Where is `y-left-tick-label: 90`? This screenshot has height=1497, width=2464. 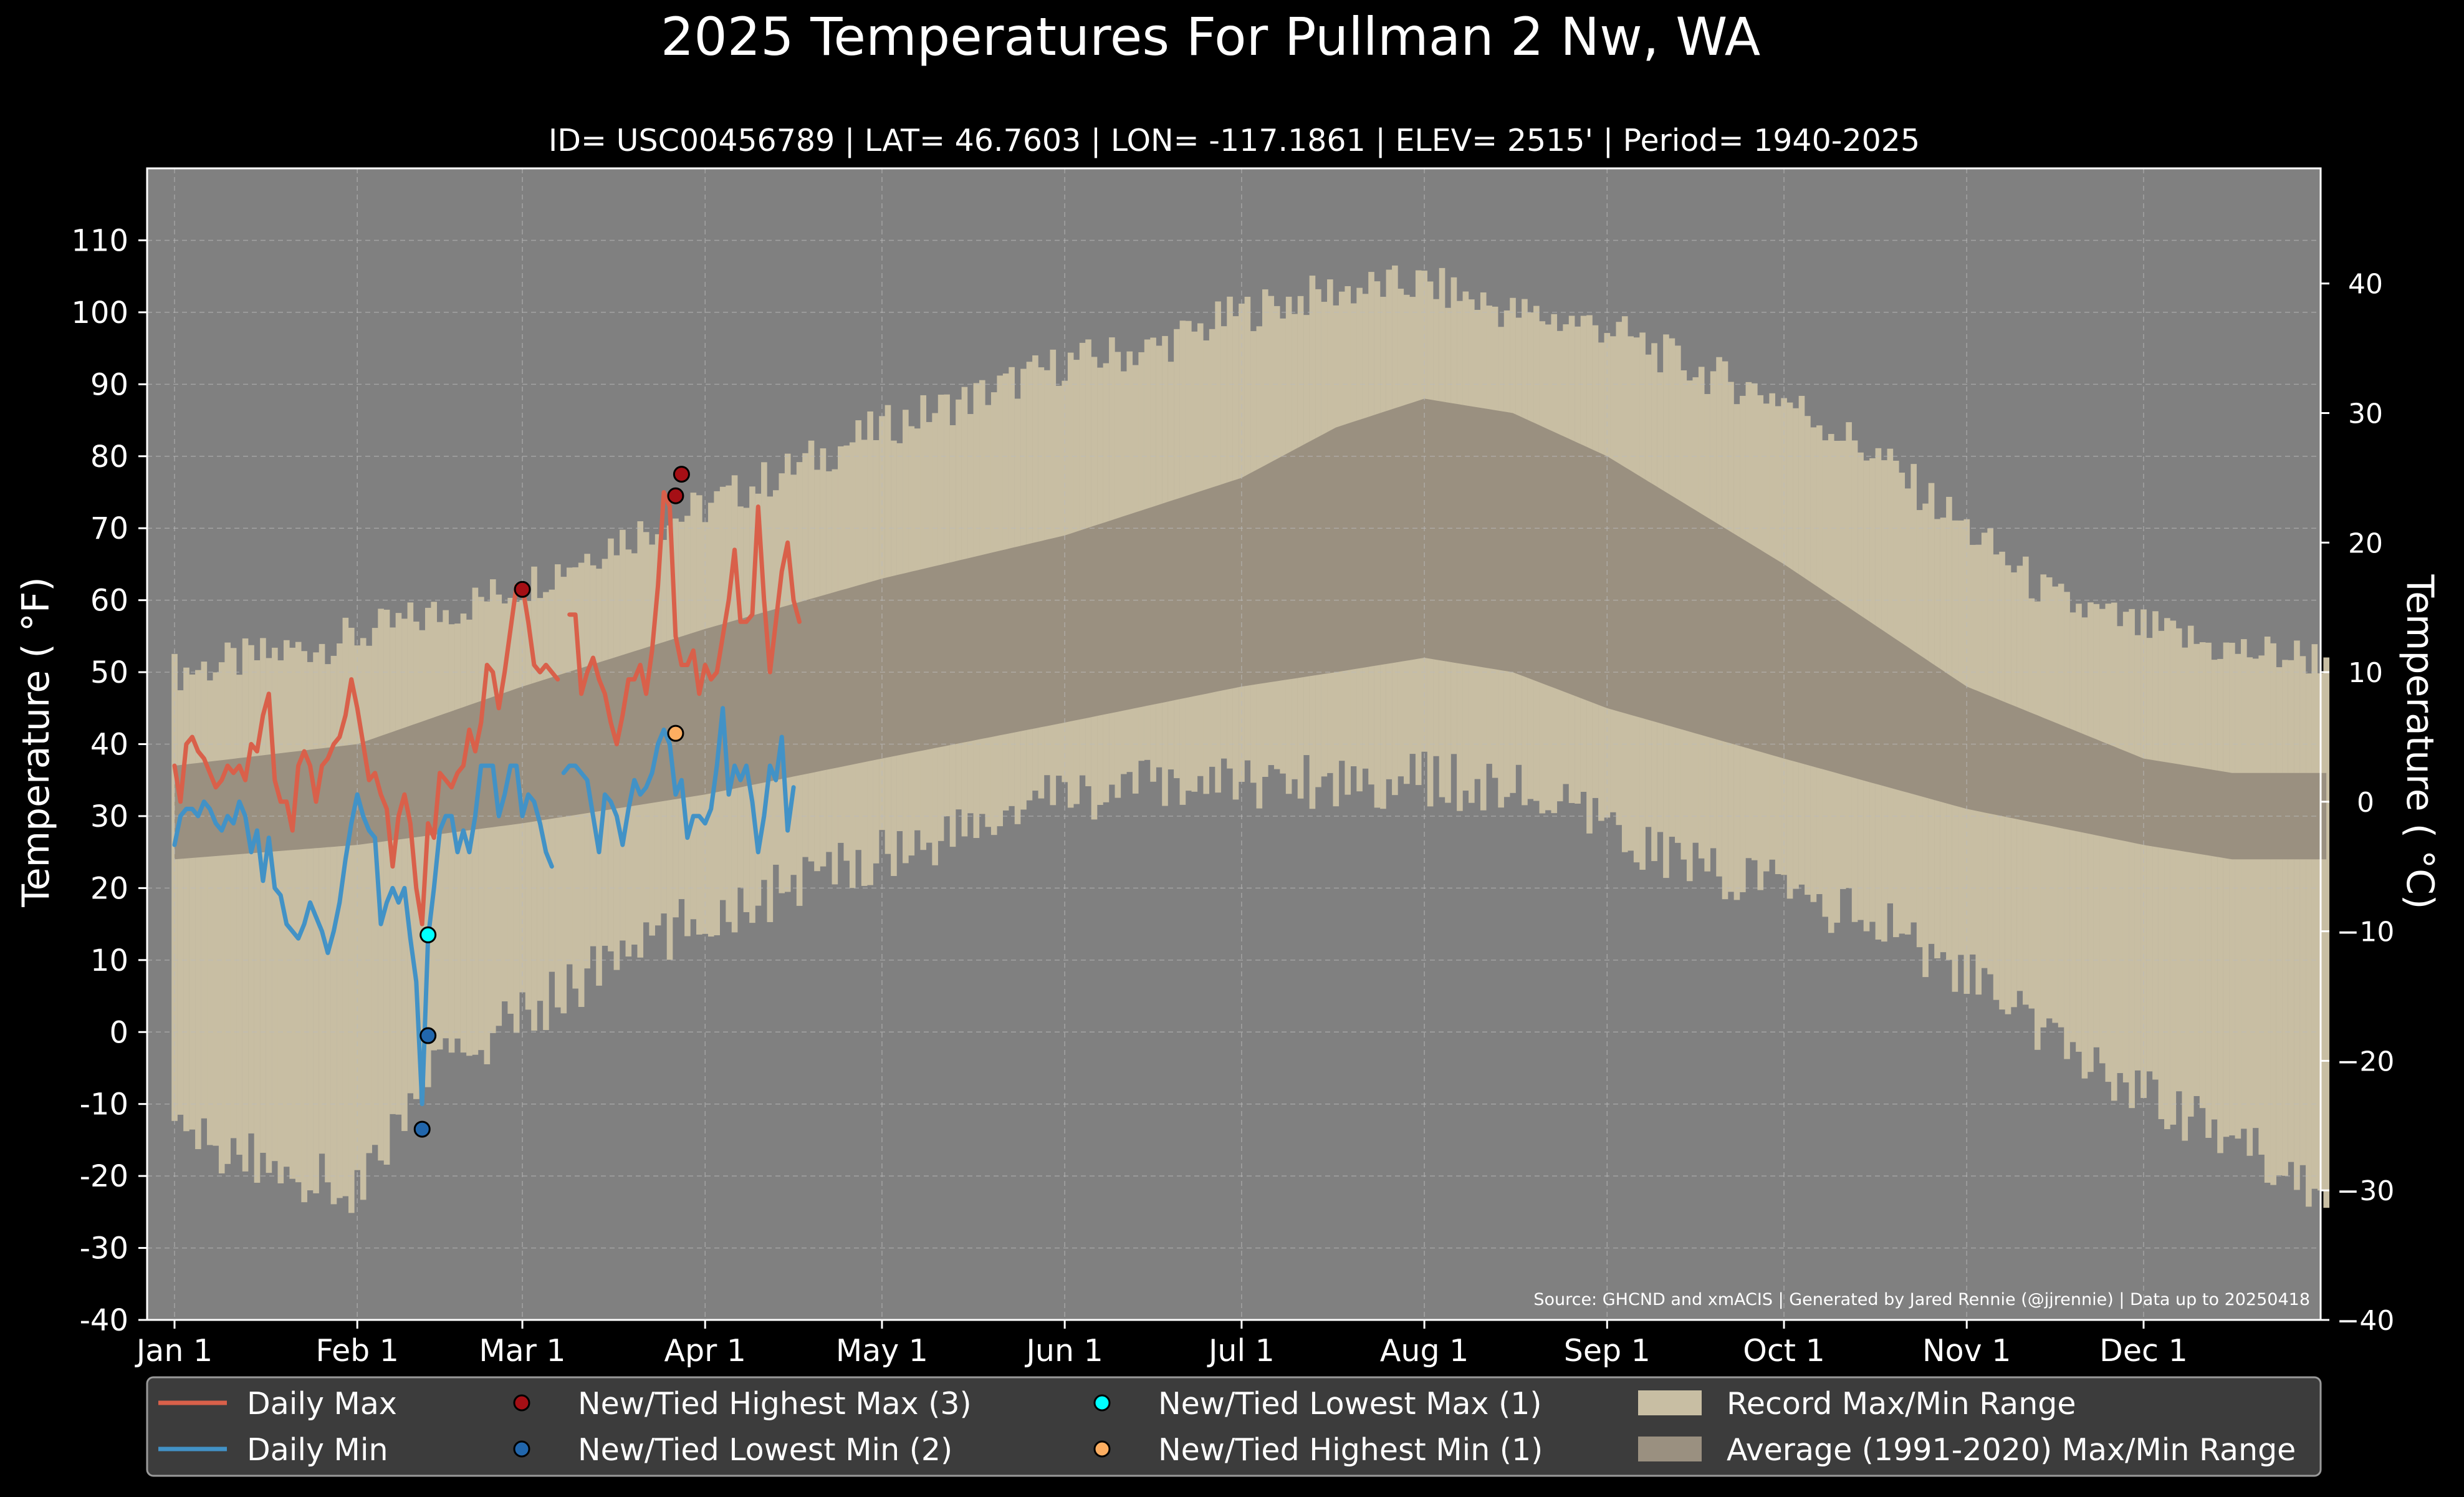
y-left-tick-label: 90 is located at coordinates (109, 384).